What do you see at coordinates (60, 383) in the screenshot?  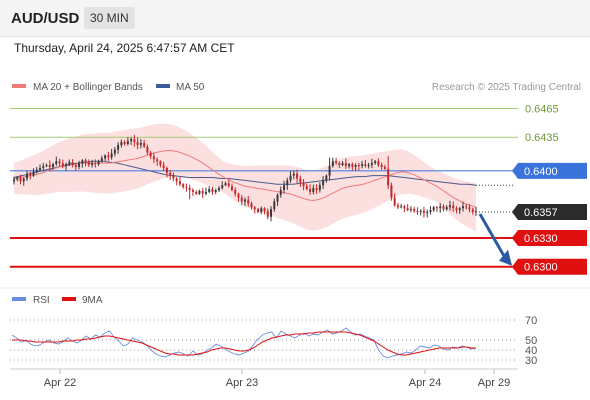 I see `x-tick-label: Apr 22` at bounding box center [60, 383].